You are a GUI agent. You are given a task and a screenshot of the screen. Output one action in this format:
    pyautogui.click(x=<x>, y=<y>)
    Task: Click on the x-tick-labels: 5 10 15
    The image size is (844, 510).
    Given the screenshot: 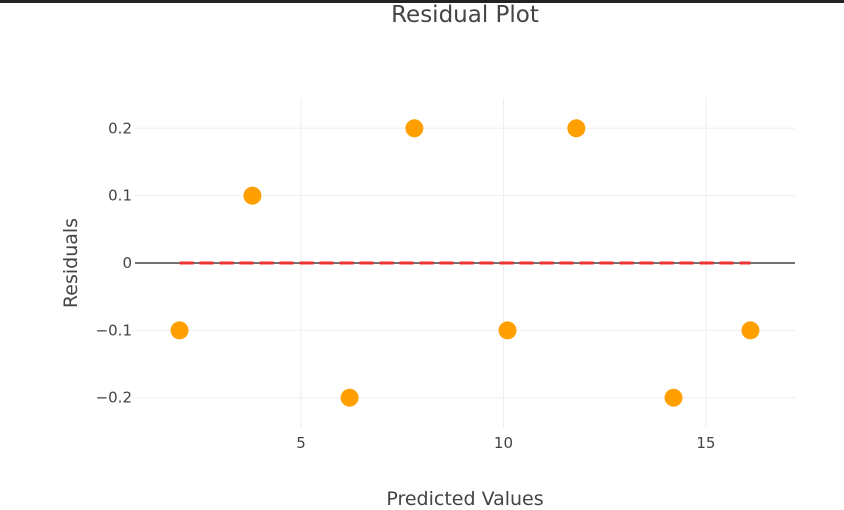 What is the action you would take?
    pyautogui.click(x=505, y=443)
    